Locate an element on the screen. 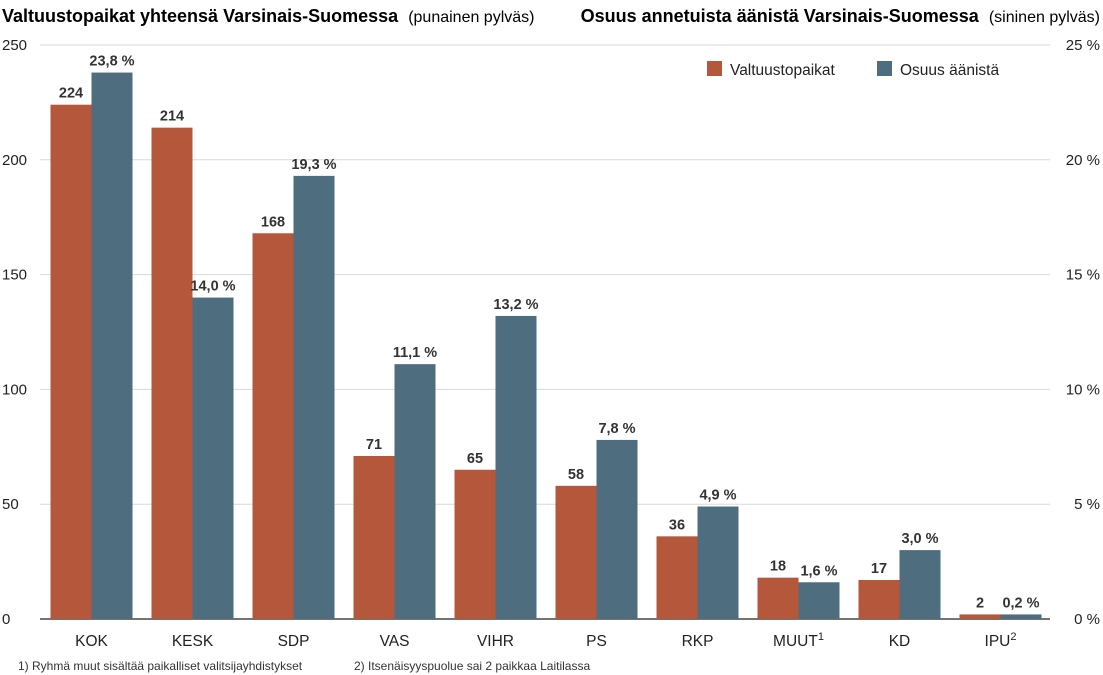 The width and height of the screenshot is (1103, 675). category-label: PS is located at coordinates (596, 641).